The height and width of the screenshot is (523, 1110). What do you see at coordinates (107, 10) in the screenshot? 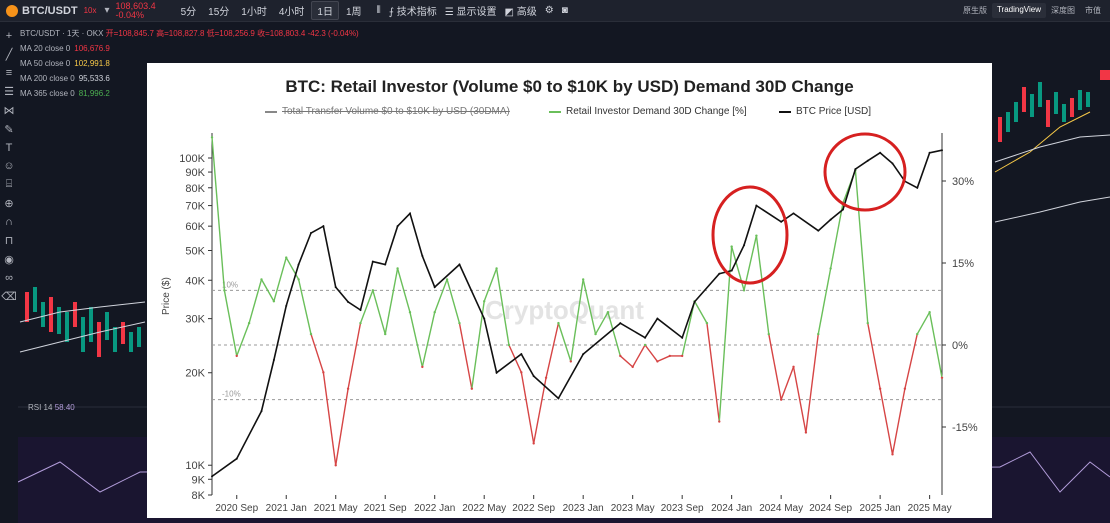
I see `chevron-down-icon: ▾` at bounding box center [107, 10].